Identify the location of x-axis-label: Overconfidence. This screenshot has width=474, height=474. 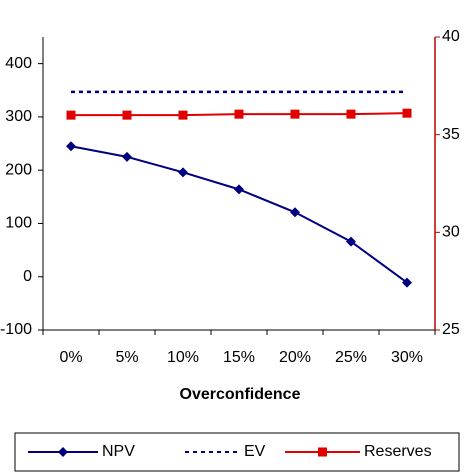
(240, 394).